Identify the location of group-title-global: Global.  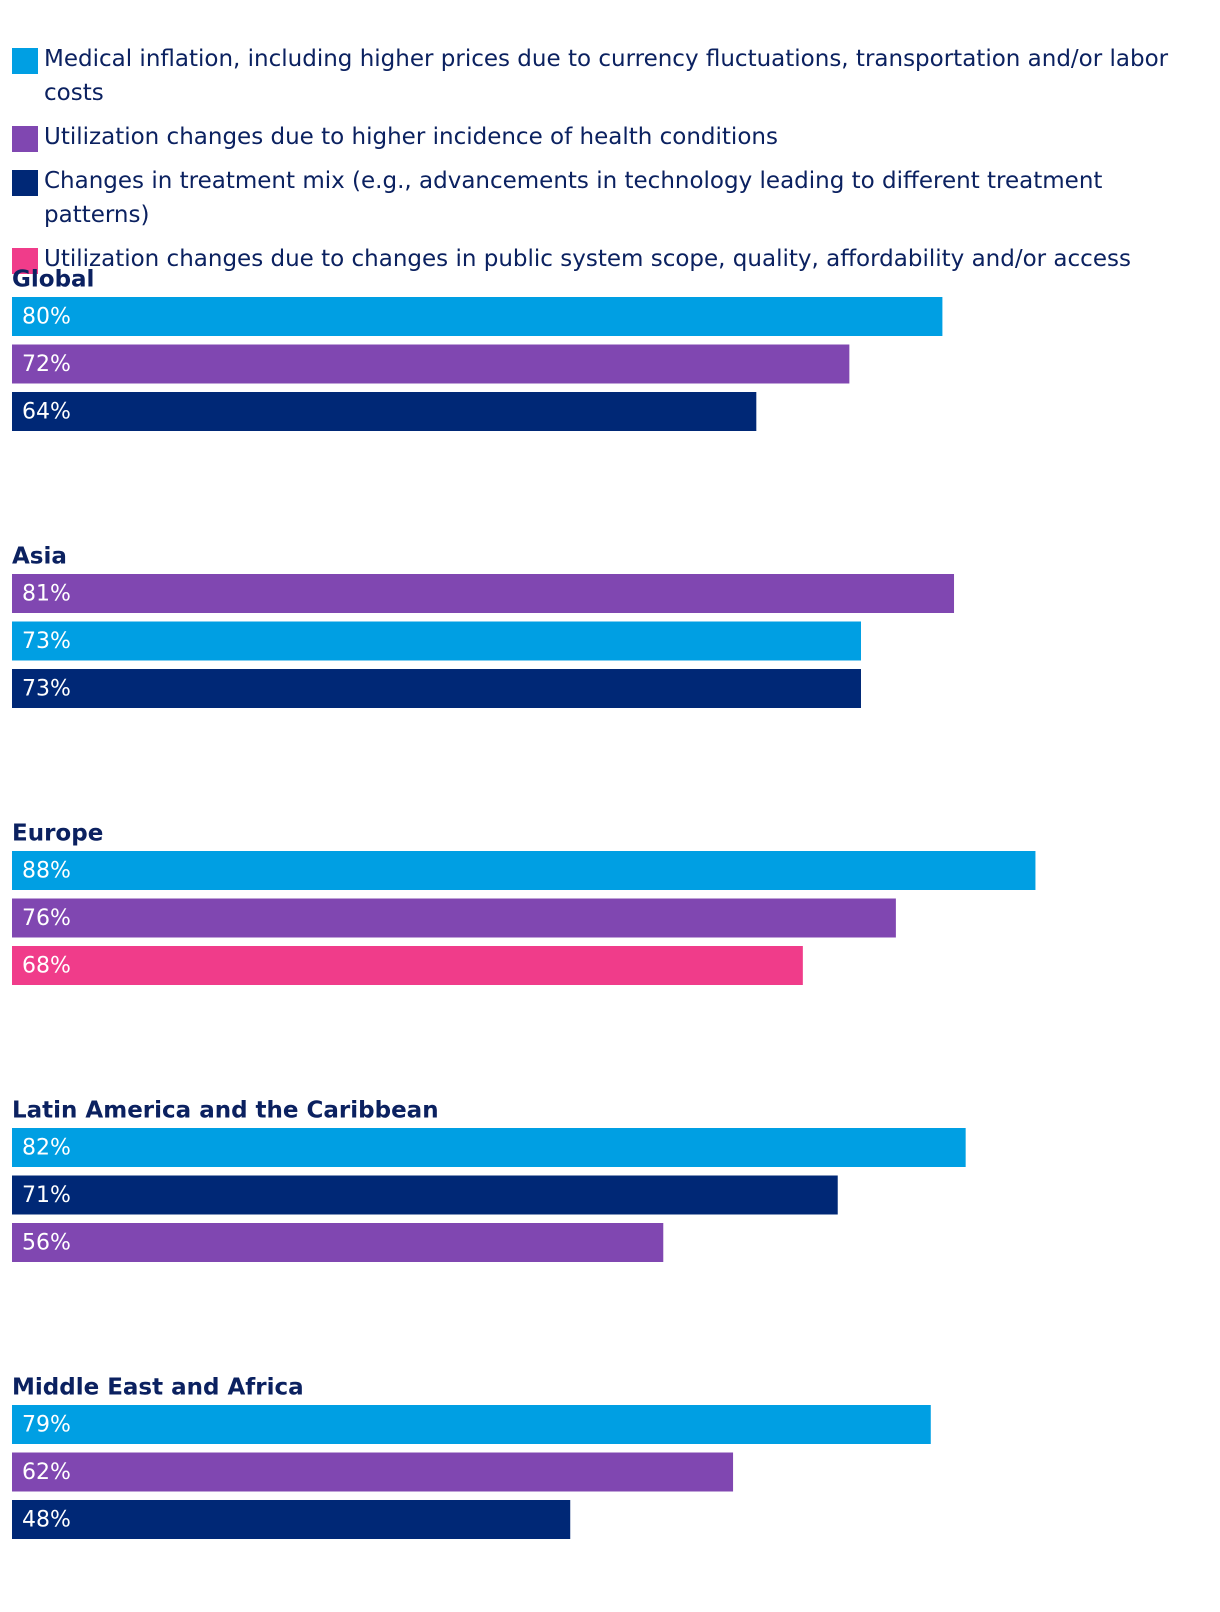
(53, 280).